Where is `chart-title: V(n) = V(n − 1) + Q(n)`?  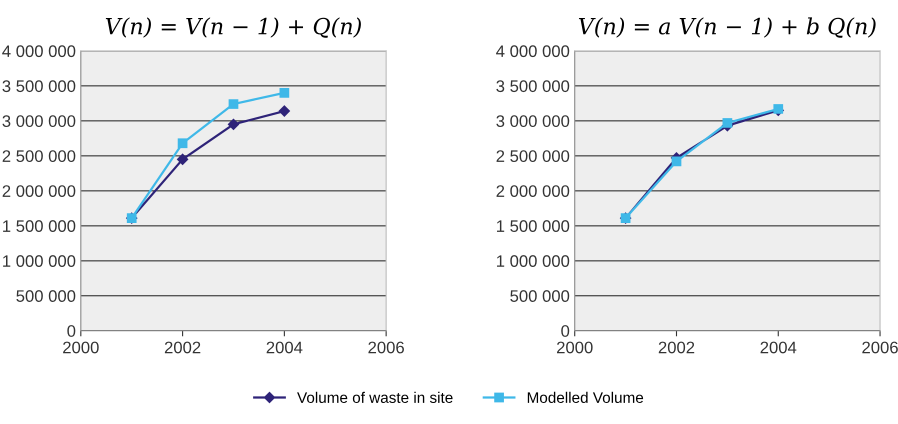
chart-title: V(n) = V(n − 1) + Q(n) is located at coordinates (233, 27).